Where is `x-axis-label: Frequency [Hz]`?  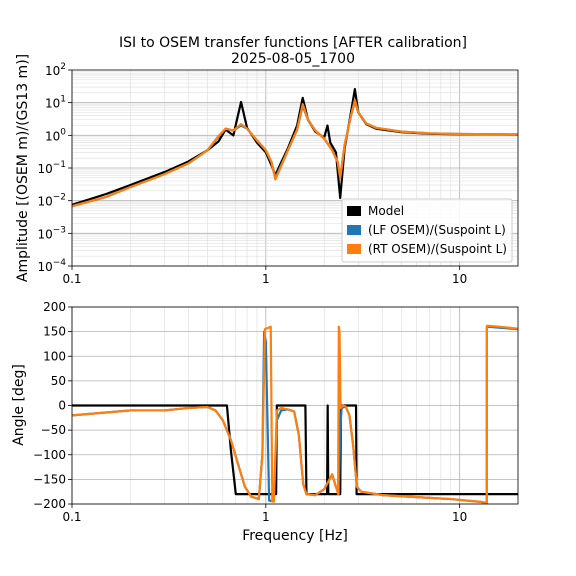
x-axis-label: Frequency [Hz] is located at coordinates (295, 536).